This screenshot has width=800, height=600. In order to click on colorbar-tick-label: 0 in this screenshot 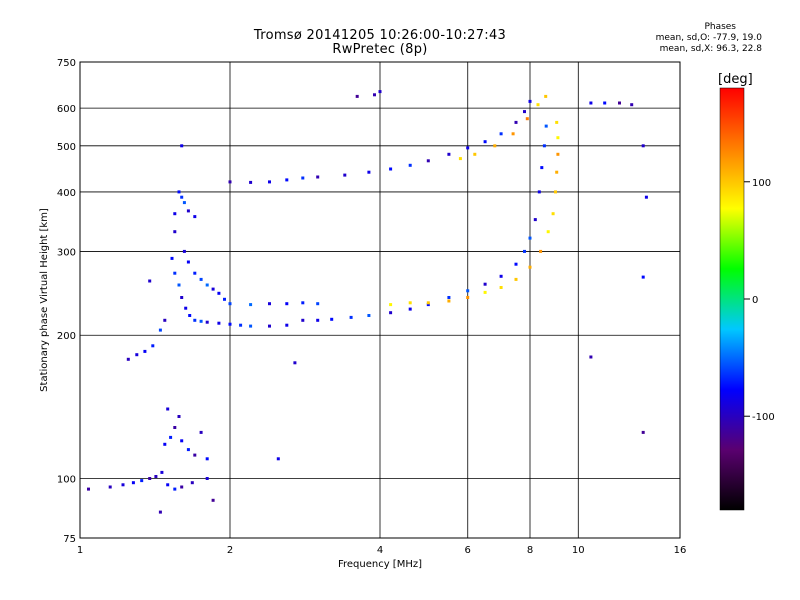, I will do `click(755, 300)`.